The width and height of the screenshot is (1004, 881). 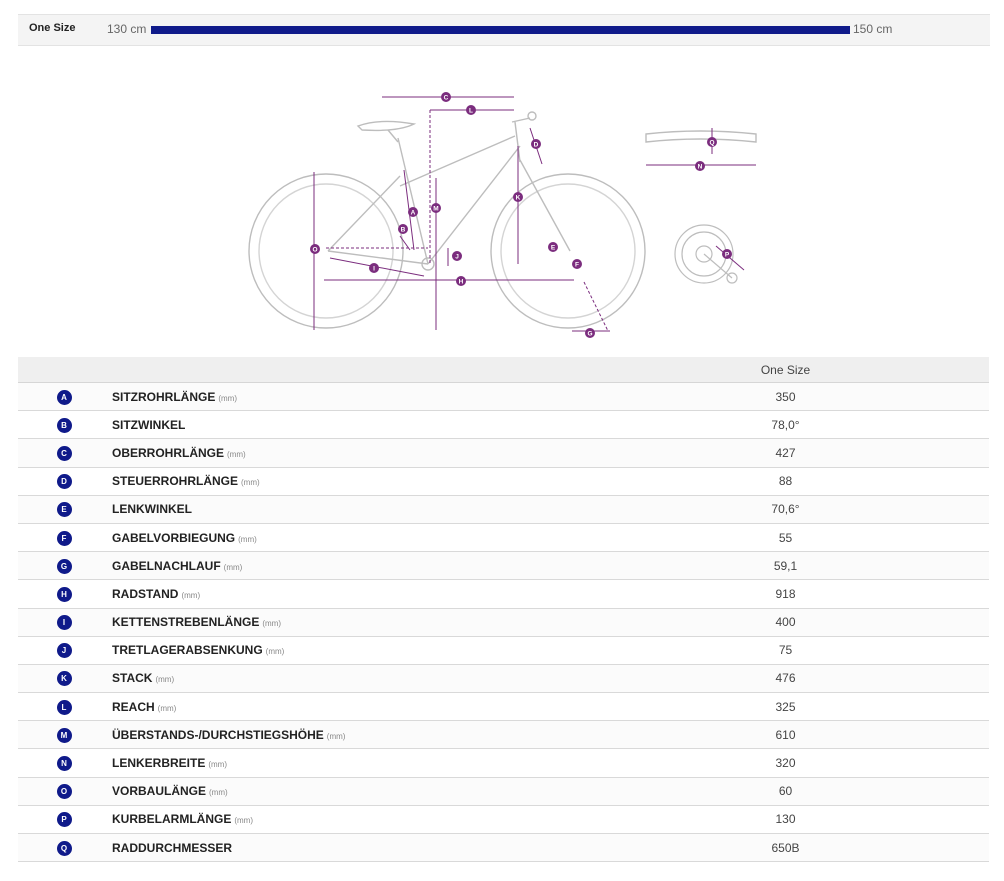 What do you see at coordinates (186, 622) in the screenshot?
I see `parameter-name: KETTENSTREBENLÄNGE` at bounding box center [186, 622].